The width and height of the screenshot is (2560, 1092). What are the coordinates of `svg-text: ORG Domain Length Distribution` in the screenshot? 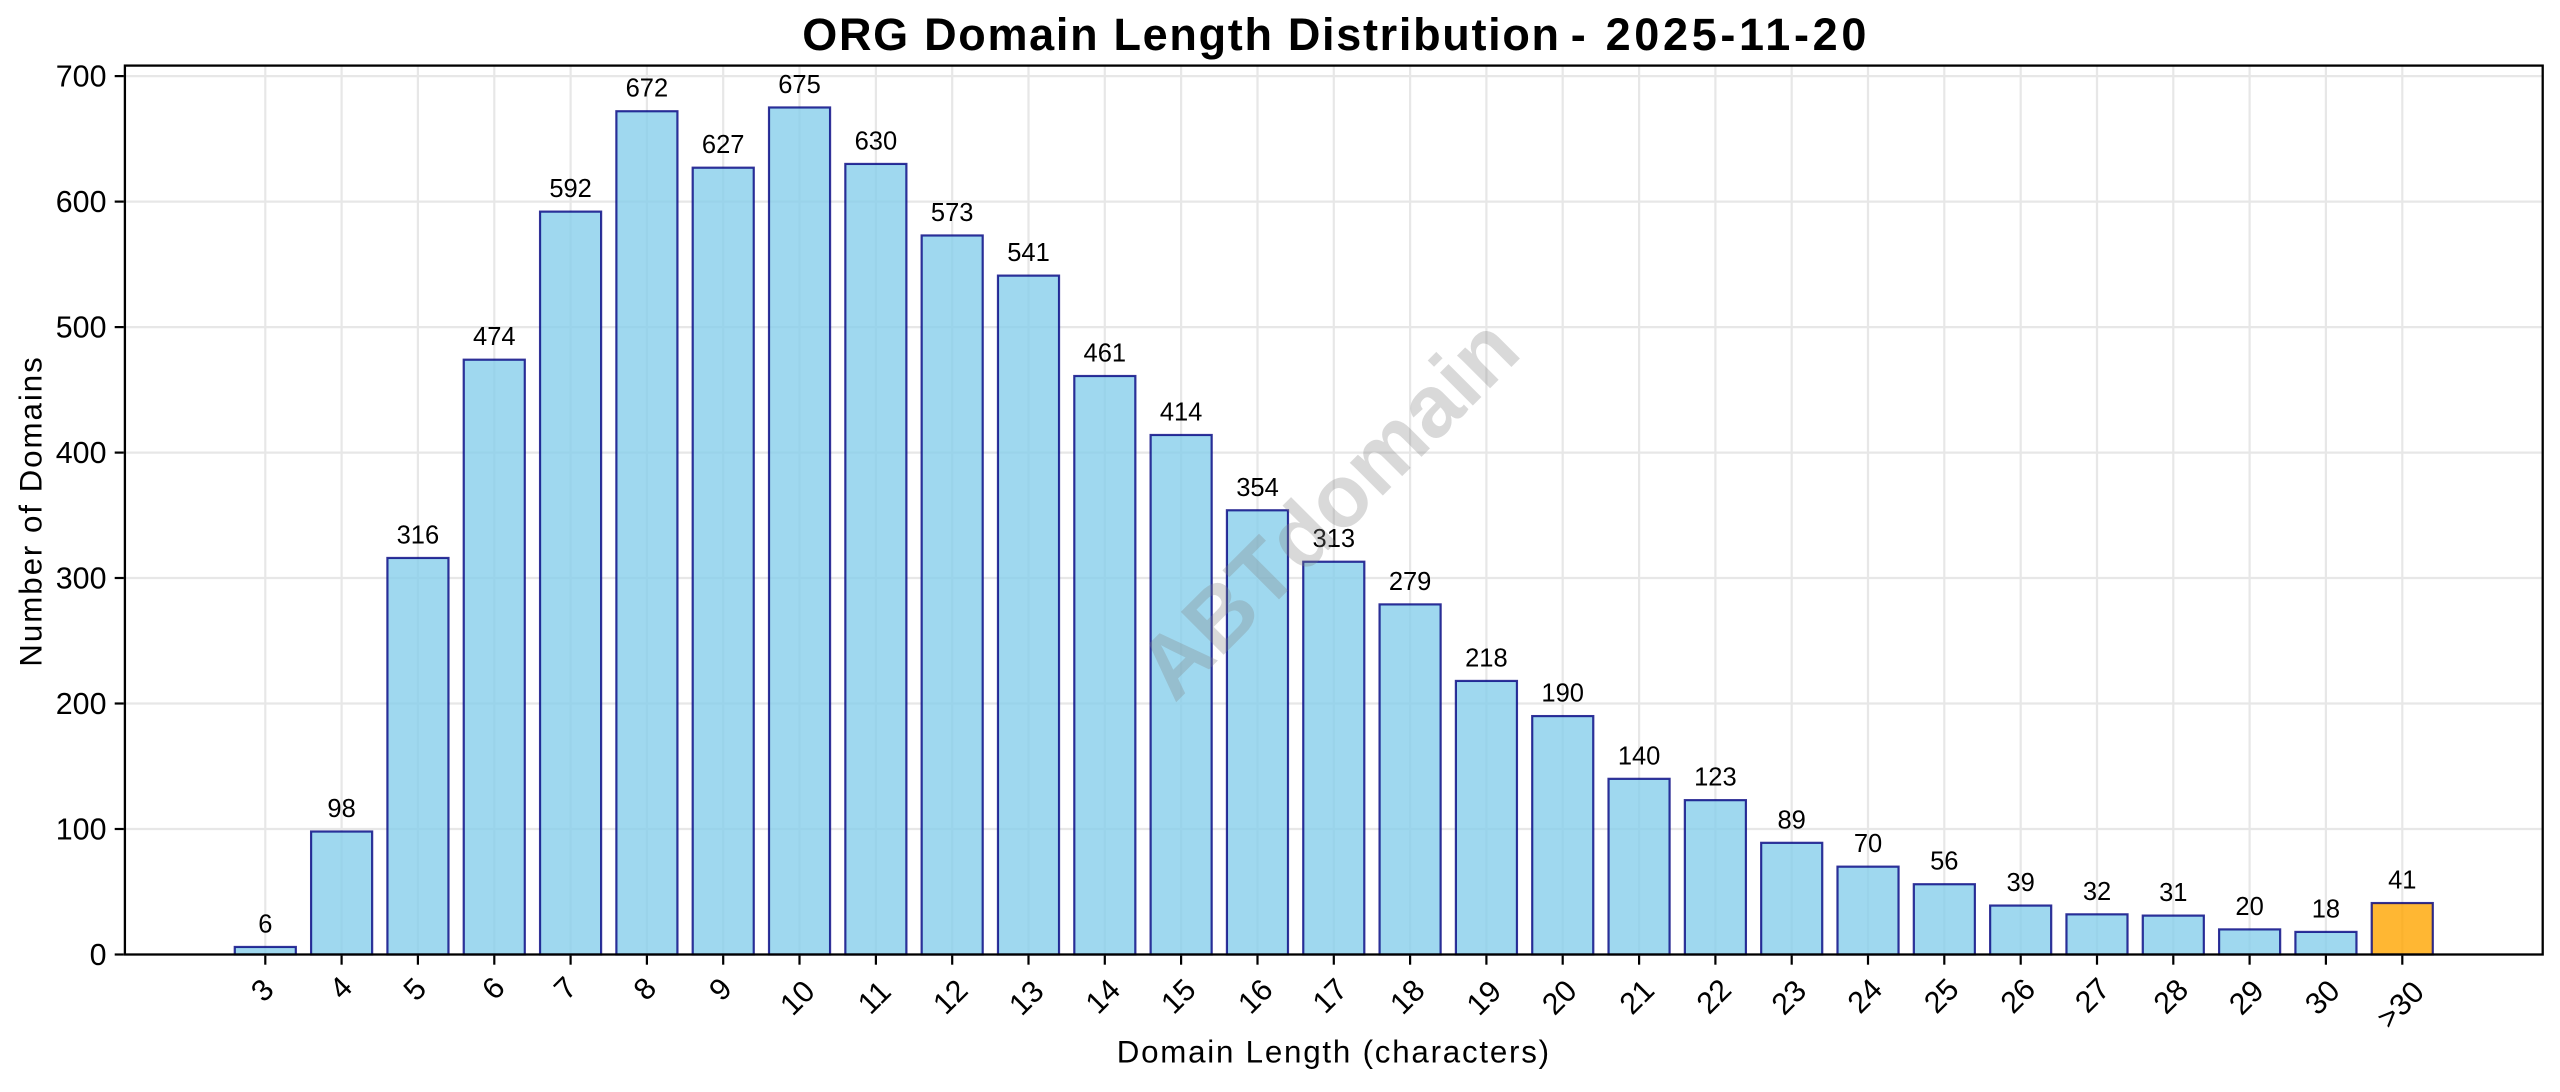 It's located at (1181, 34).